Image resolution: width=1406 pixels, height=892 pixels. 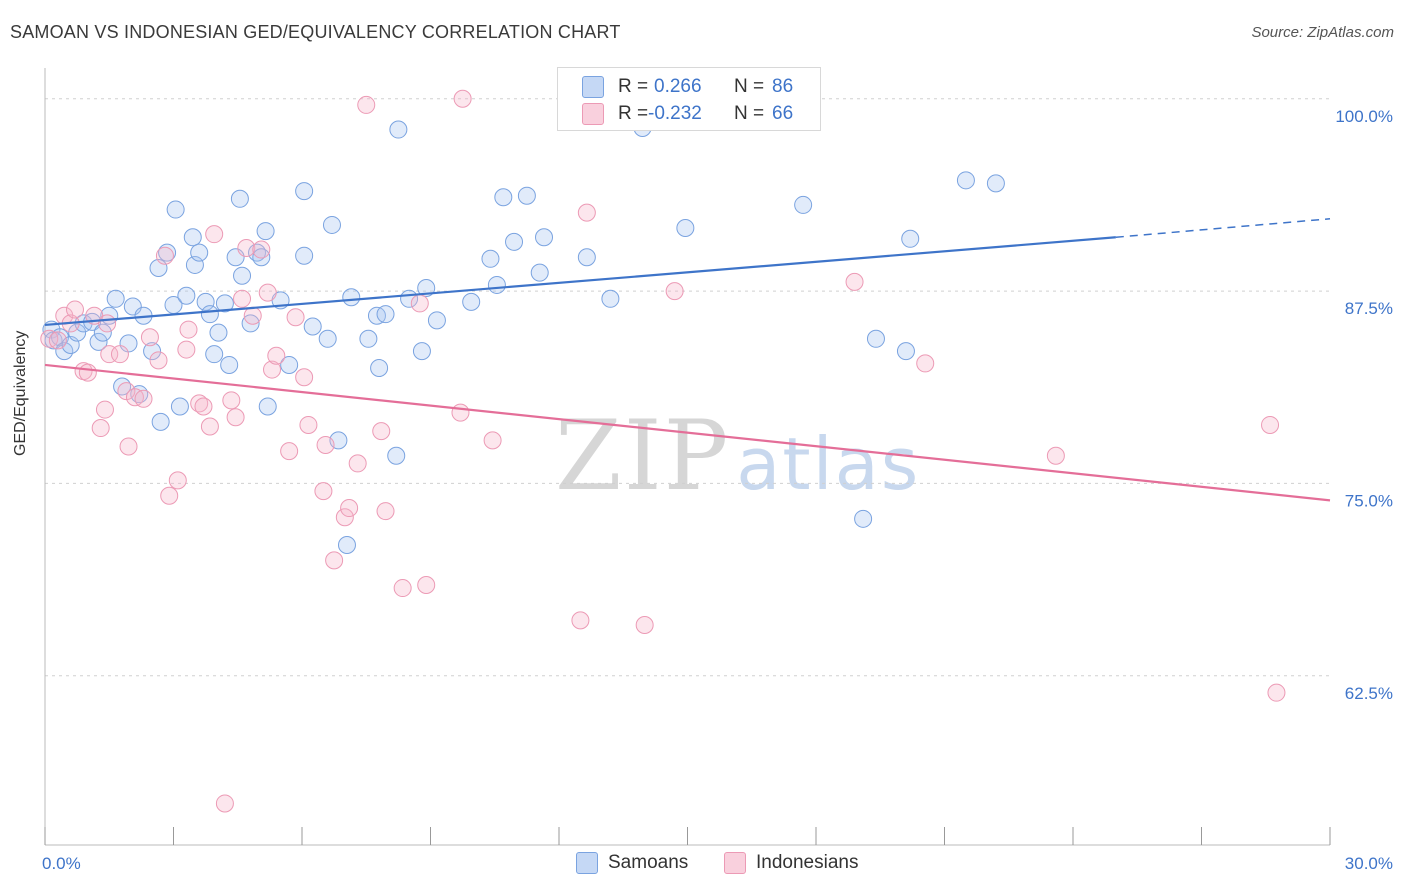 I want to click on legend-item-samoans: Samoans, so click(x=632, y=863).